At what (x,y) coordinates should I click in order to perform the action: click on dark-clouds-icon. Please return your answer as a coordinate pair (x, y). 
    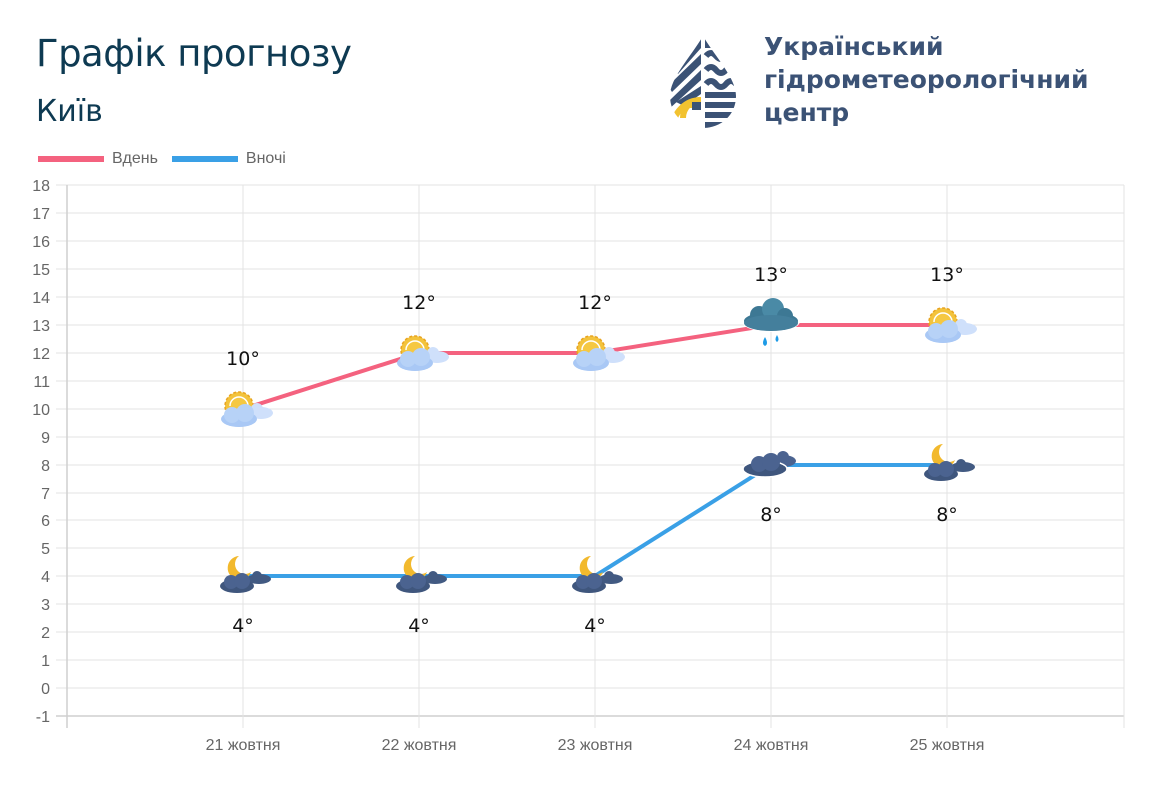
    Looking at the image, I should click on (769, 464).